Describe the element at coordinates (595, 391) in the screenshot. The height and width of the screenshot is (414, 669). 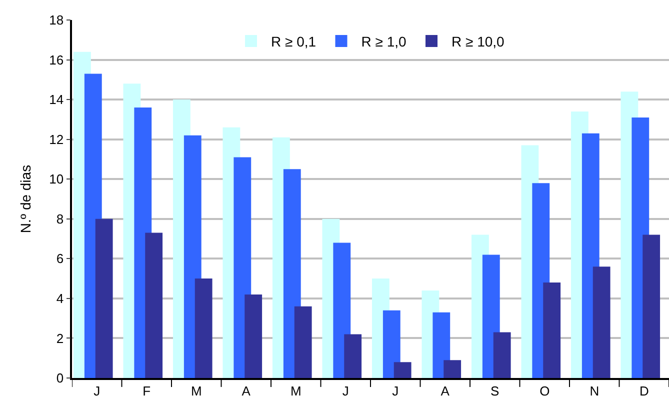
I see `x-tick-label: N` at that location.